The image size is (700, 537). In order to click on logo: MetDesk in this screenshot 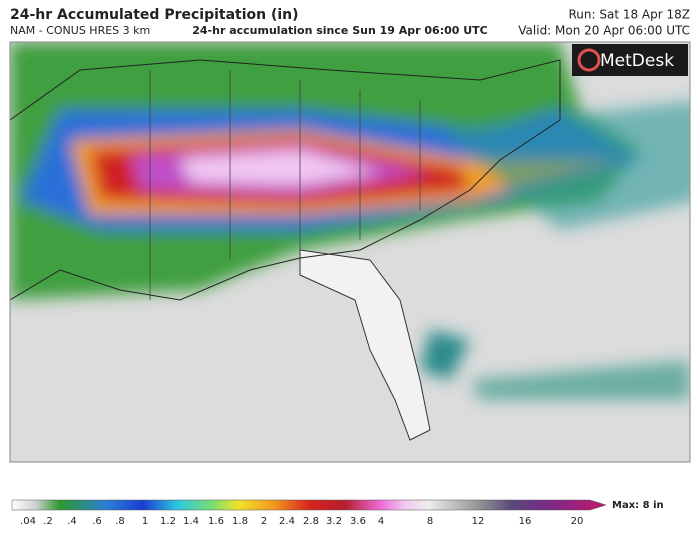, I will do `click(637, 61)`.